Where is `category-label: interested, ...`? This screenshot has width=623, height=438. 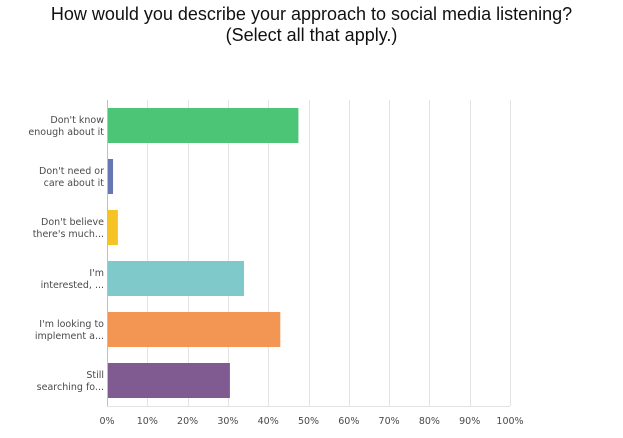 category-label: interested, ... is located at coordinates (72, 285).